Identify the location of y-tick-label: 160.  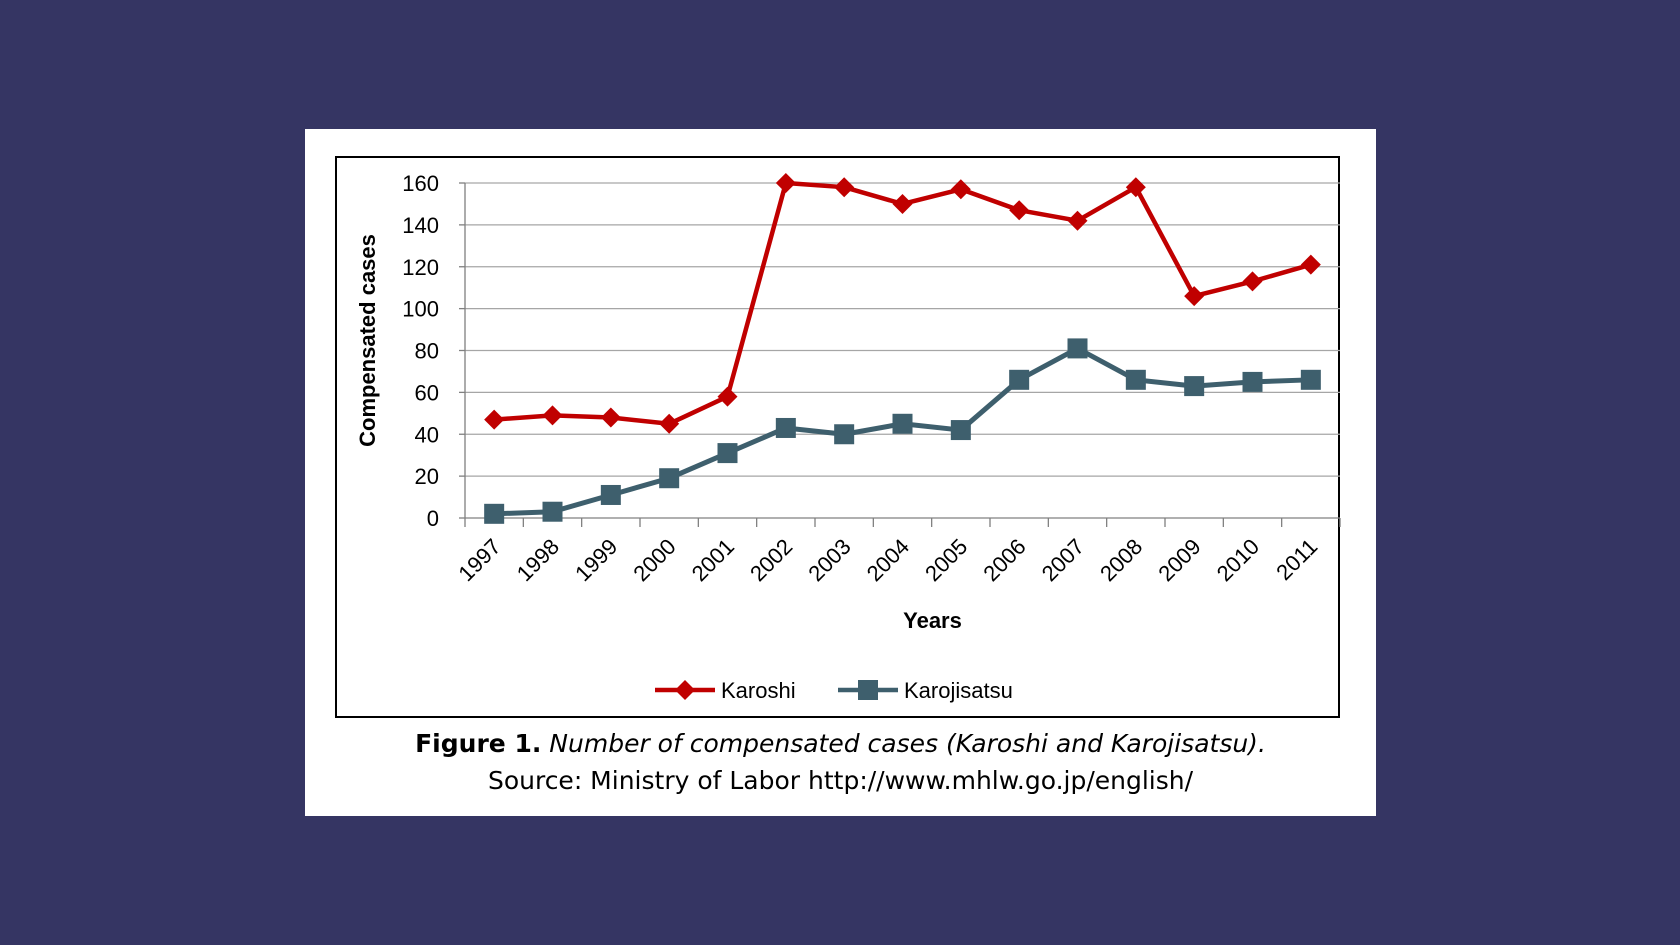
(420, 183).